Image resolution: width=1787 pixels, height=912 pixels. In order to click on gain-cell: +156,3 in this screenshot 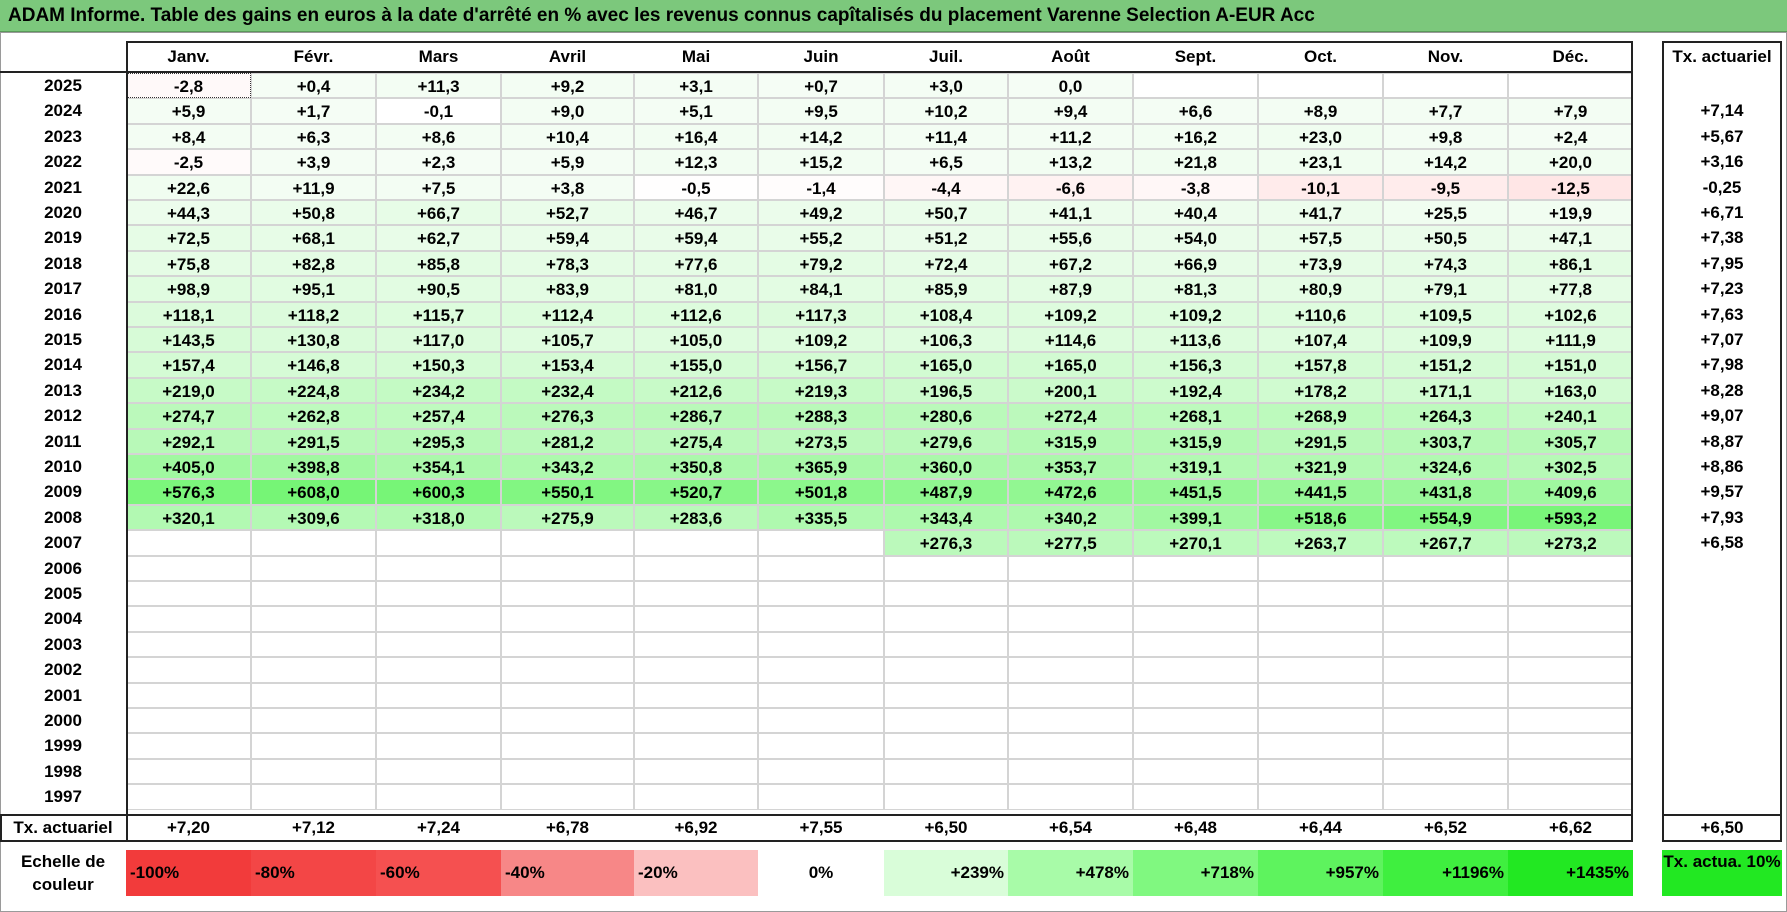, I will do `click(1195, 365)`.